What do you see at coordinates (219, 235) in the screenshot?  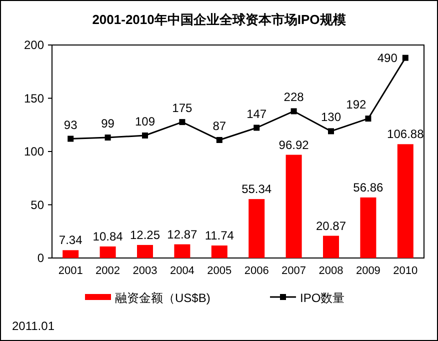 I see `data-label: 11.74` at bounding box center [219, 235].